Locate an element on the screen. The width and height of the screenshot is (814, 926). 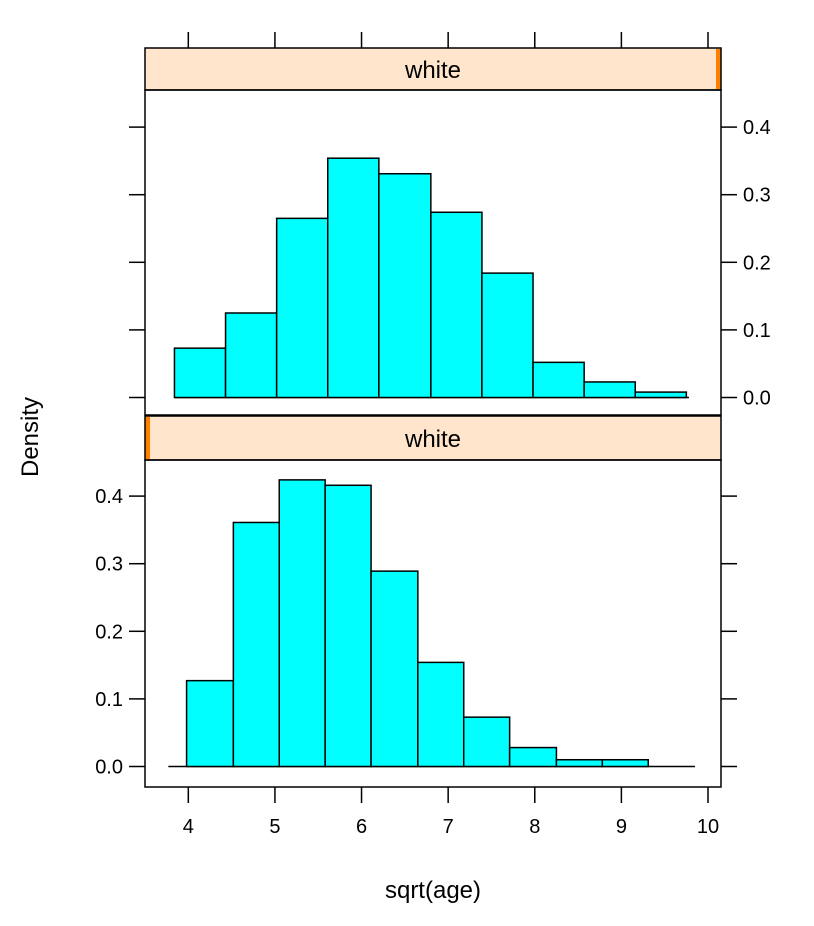
y-axis-title: Density is located at coordinates (30, 437).